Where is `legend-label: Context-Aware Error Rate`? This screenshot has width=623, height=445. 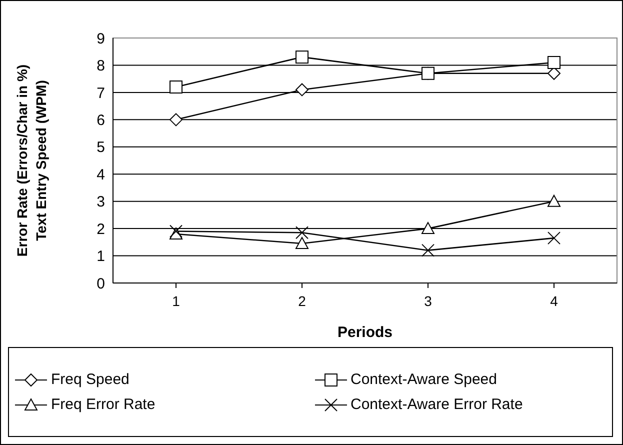 legend-label: Context-Aware Error Rate is located at coordinates (436, 404).